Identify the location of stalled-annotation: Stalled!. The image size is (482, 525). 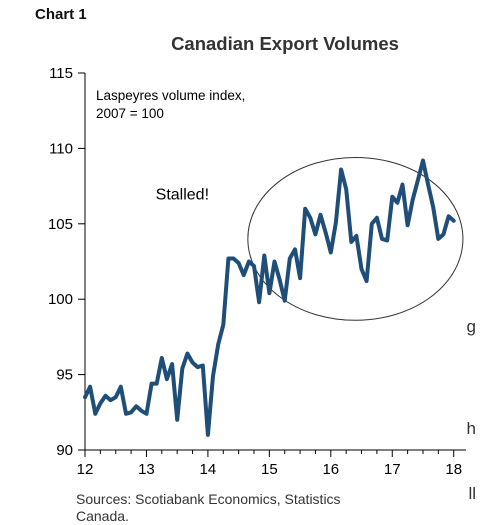
(182, 195).